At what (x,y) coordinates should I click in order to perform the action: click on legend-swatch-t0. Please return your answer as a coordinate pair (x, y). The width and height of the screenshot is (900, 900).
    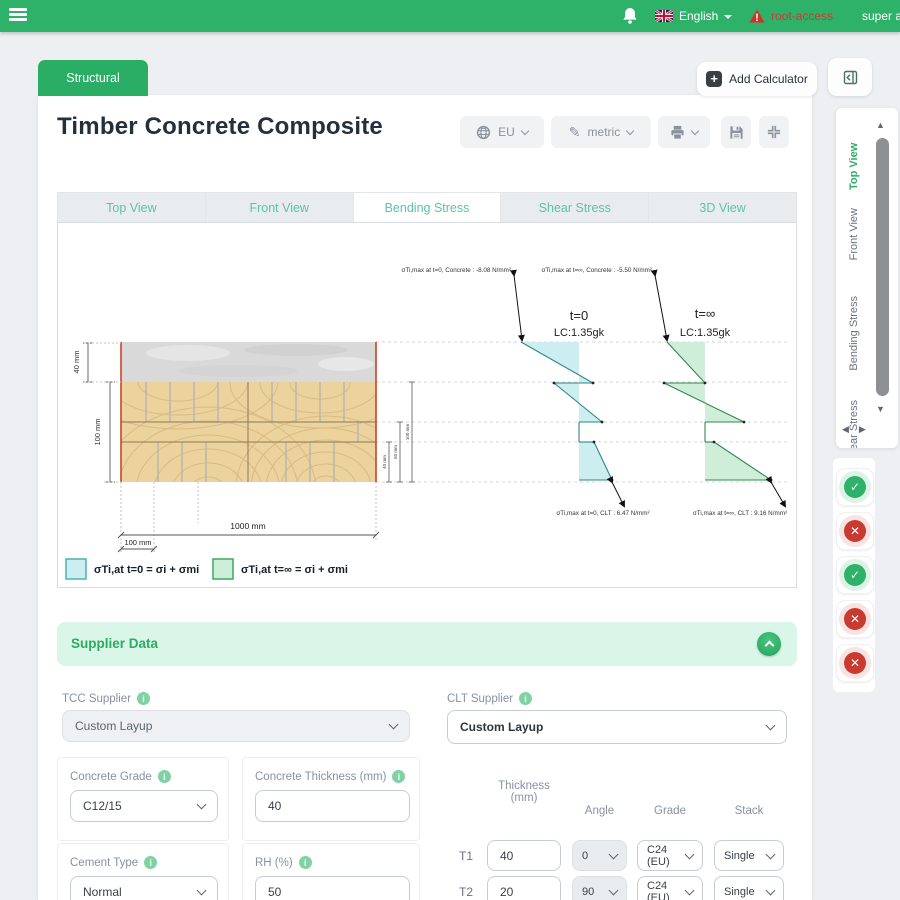
    Looking at the image, I should click on (76, 569).